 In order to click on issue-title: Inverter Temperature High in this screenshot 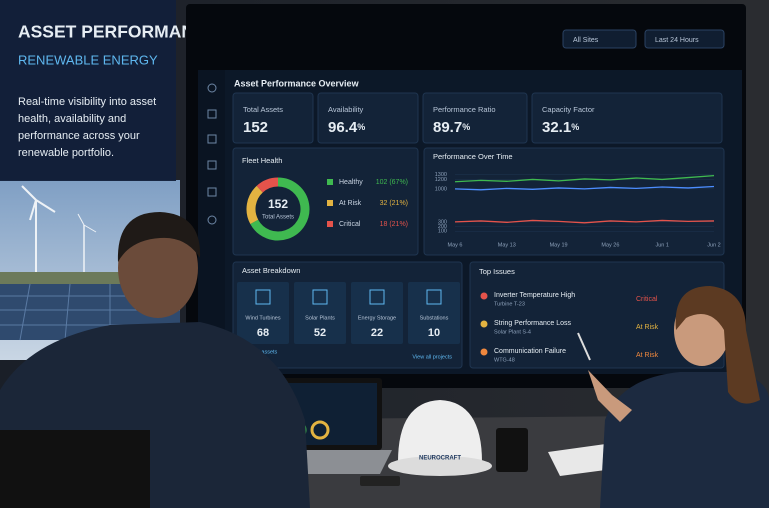, I will do `click(534, 295)`.